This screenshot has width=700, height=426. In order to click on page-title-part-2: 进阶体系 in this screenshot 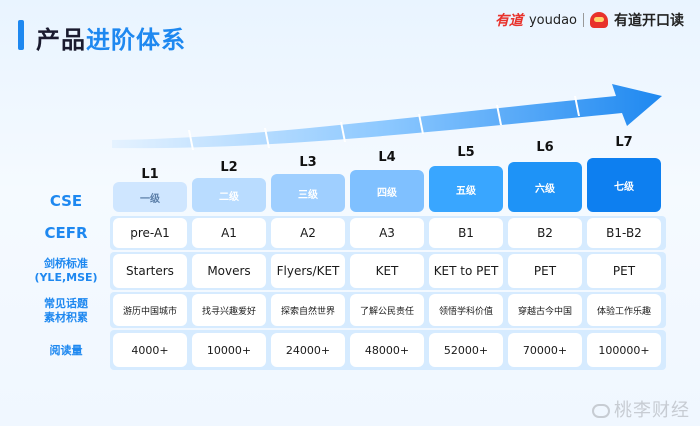, I will do `click(136, 40)`.